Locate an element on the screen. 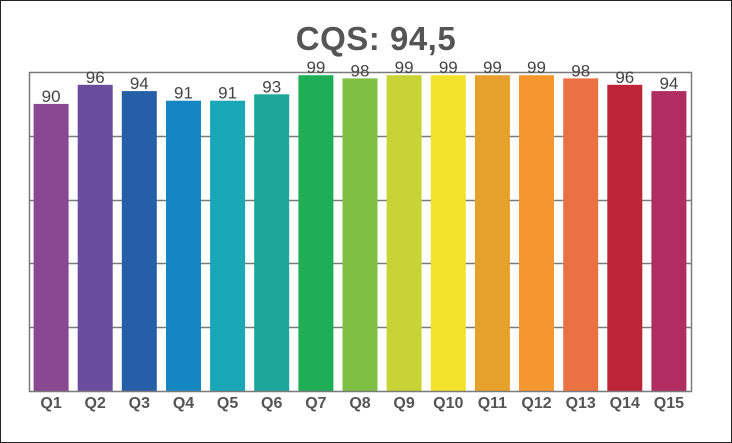 The image size is (732, 443). x-tick-q8: Q8 is located at coordinates (359, 403).